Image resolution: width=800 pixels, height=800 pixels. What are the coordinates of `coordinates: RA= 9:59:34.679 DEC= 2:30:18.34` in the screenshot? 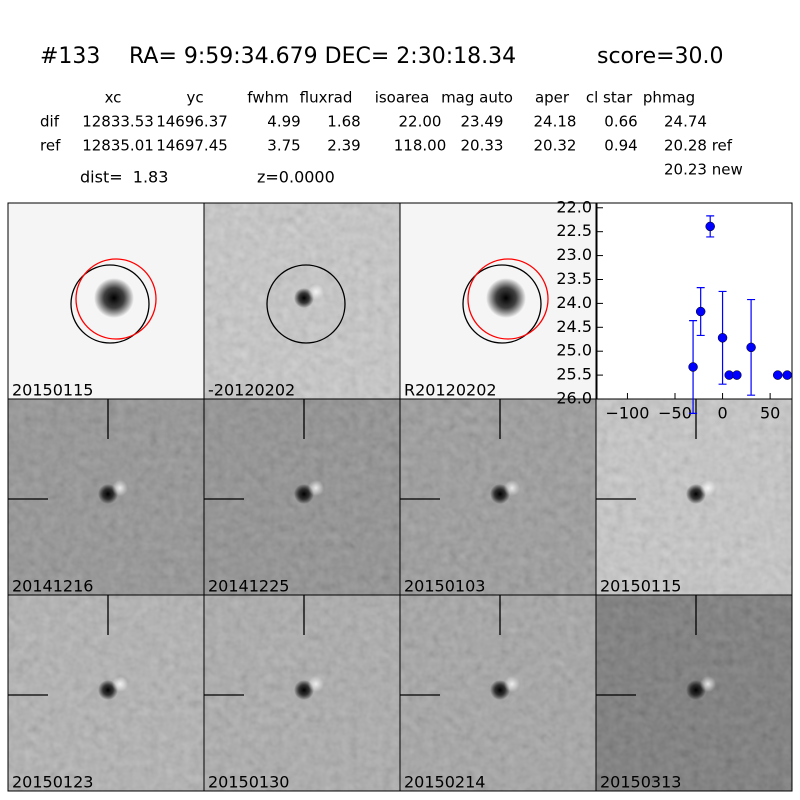 It's located at (322, 56).